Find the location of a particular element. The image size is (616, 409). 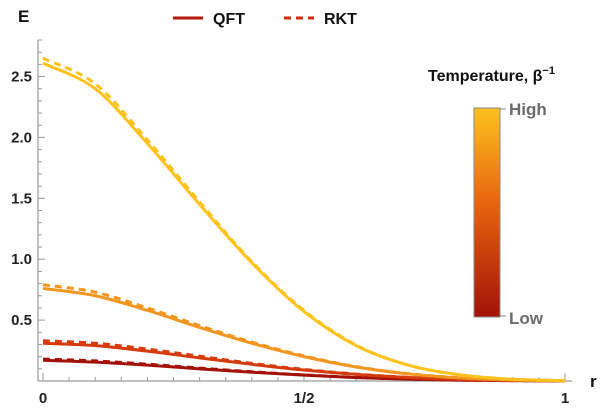

y-tick-label: 0.5 is located at coordinates (21, 320).